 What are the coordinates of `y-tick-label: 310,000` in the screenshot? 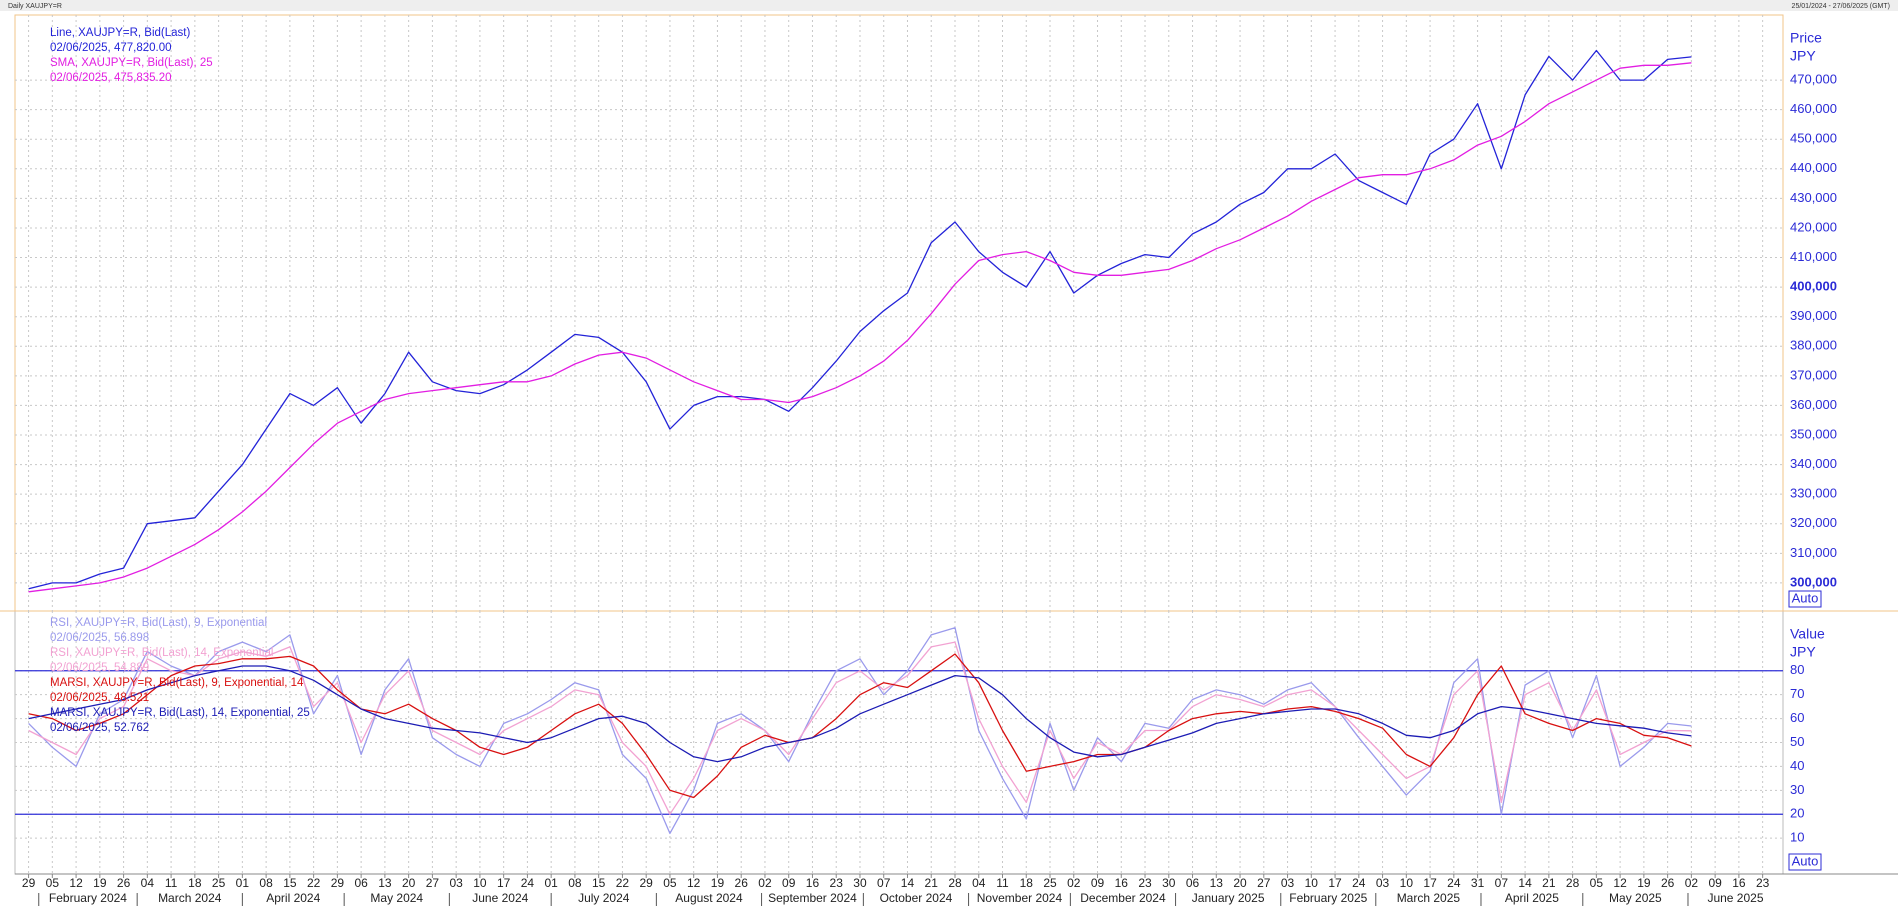 It's located at (1813, 552).